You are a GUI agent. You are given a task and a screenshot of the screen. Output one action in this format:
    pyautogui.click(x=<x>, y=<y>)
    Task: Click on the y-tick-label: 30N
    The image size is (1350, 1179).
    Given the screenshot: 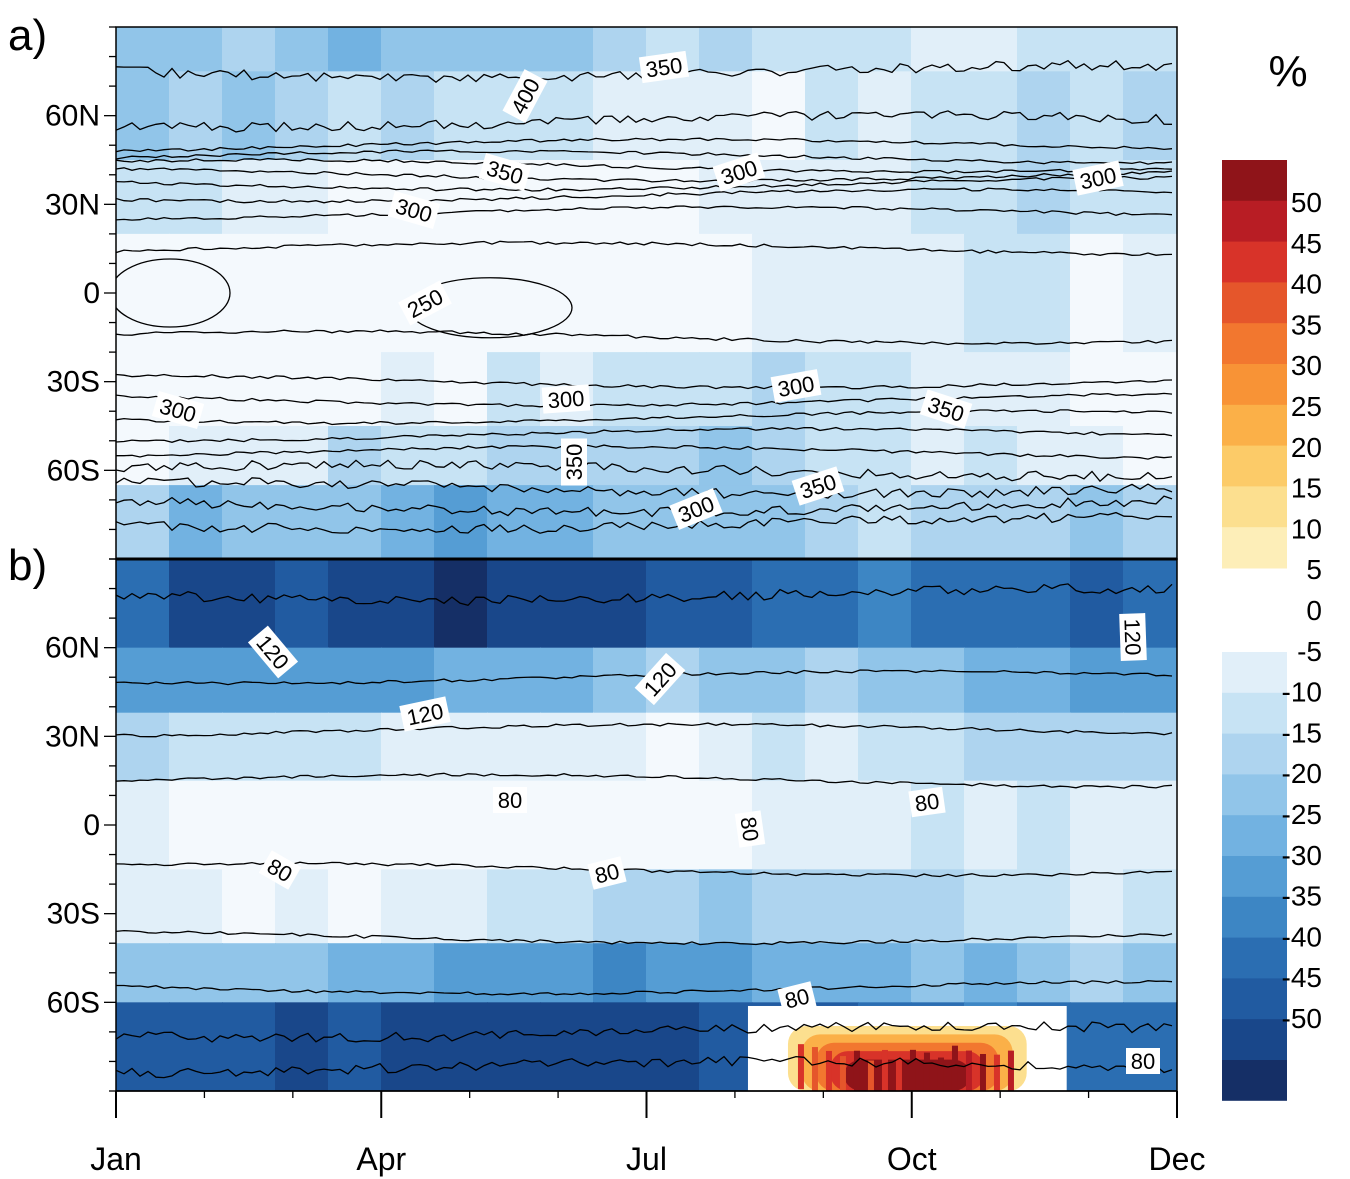 What is the action you would take?
    pyautogui.click(x=72, y=204)
    